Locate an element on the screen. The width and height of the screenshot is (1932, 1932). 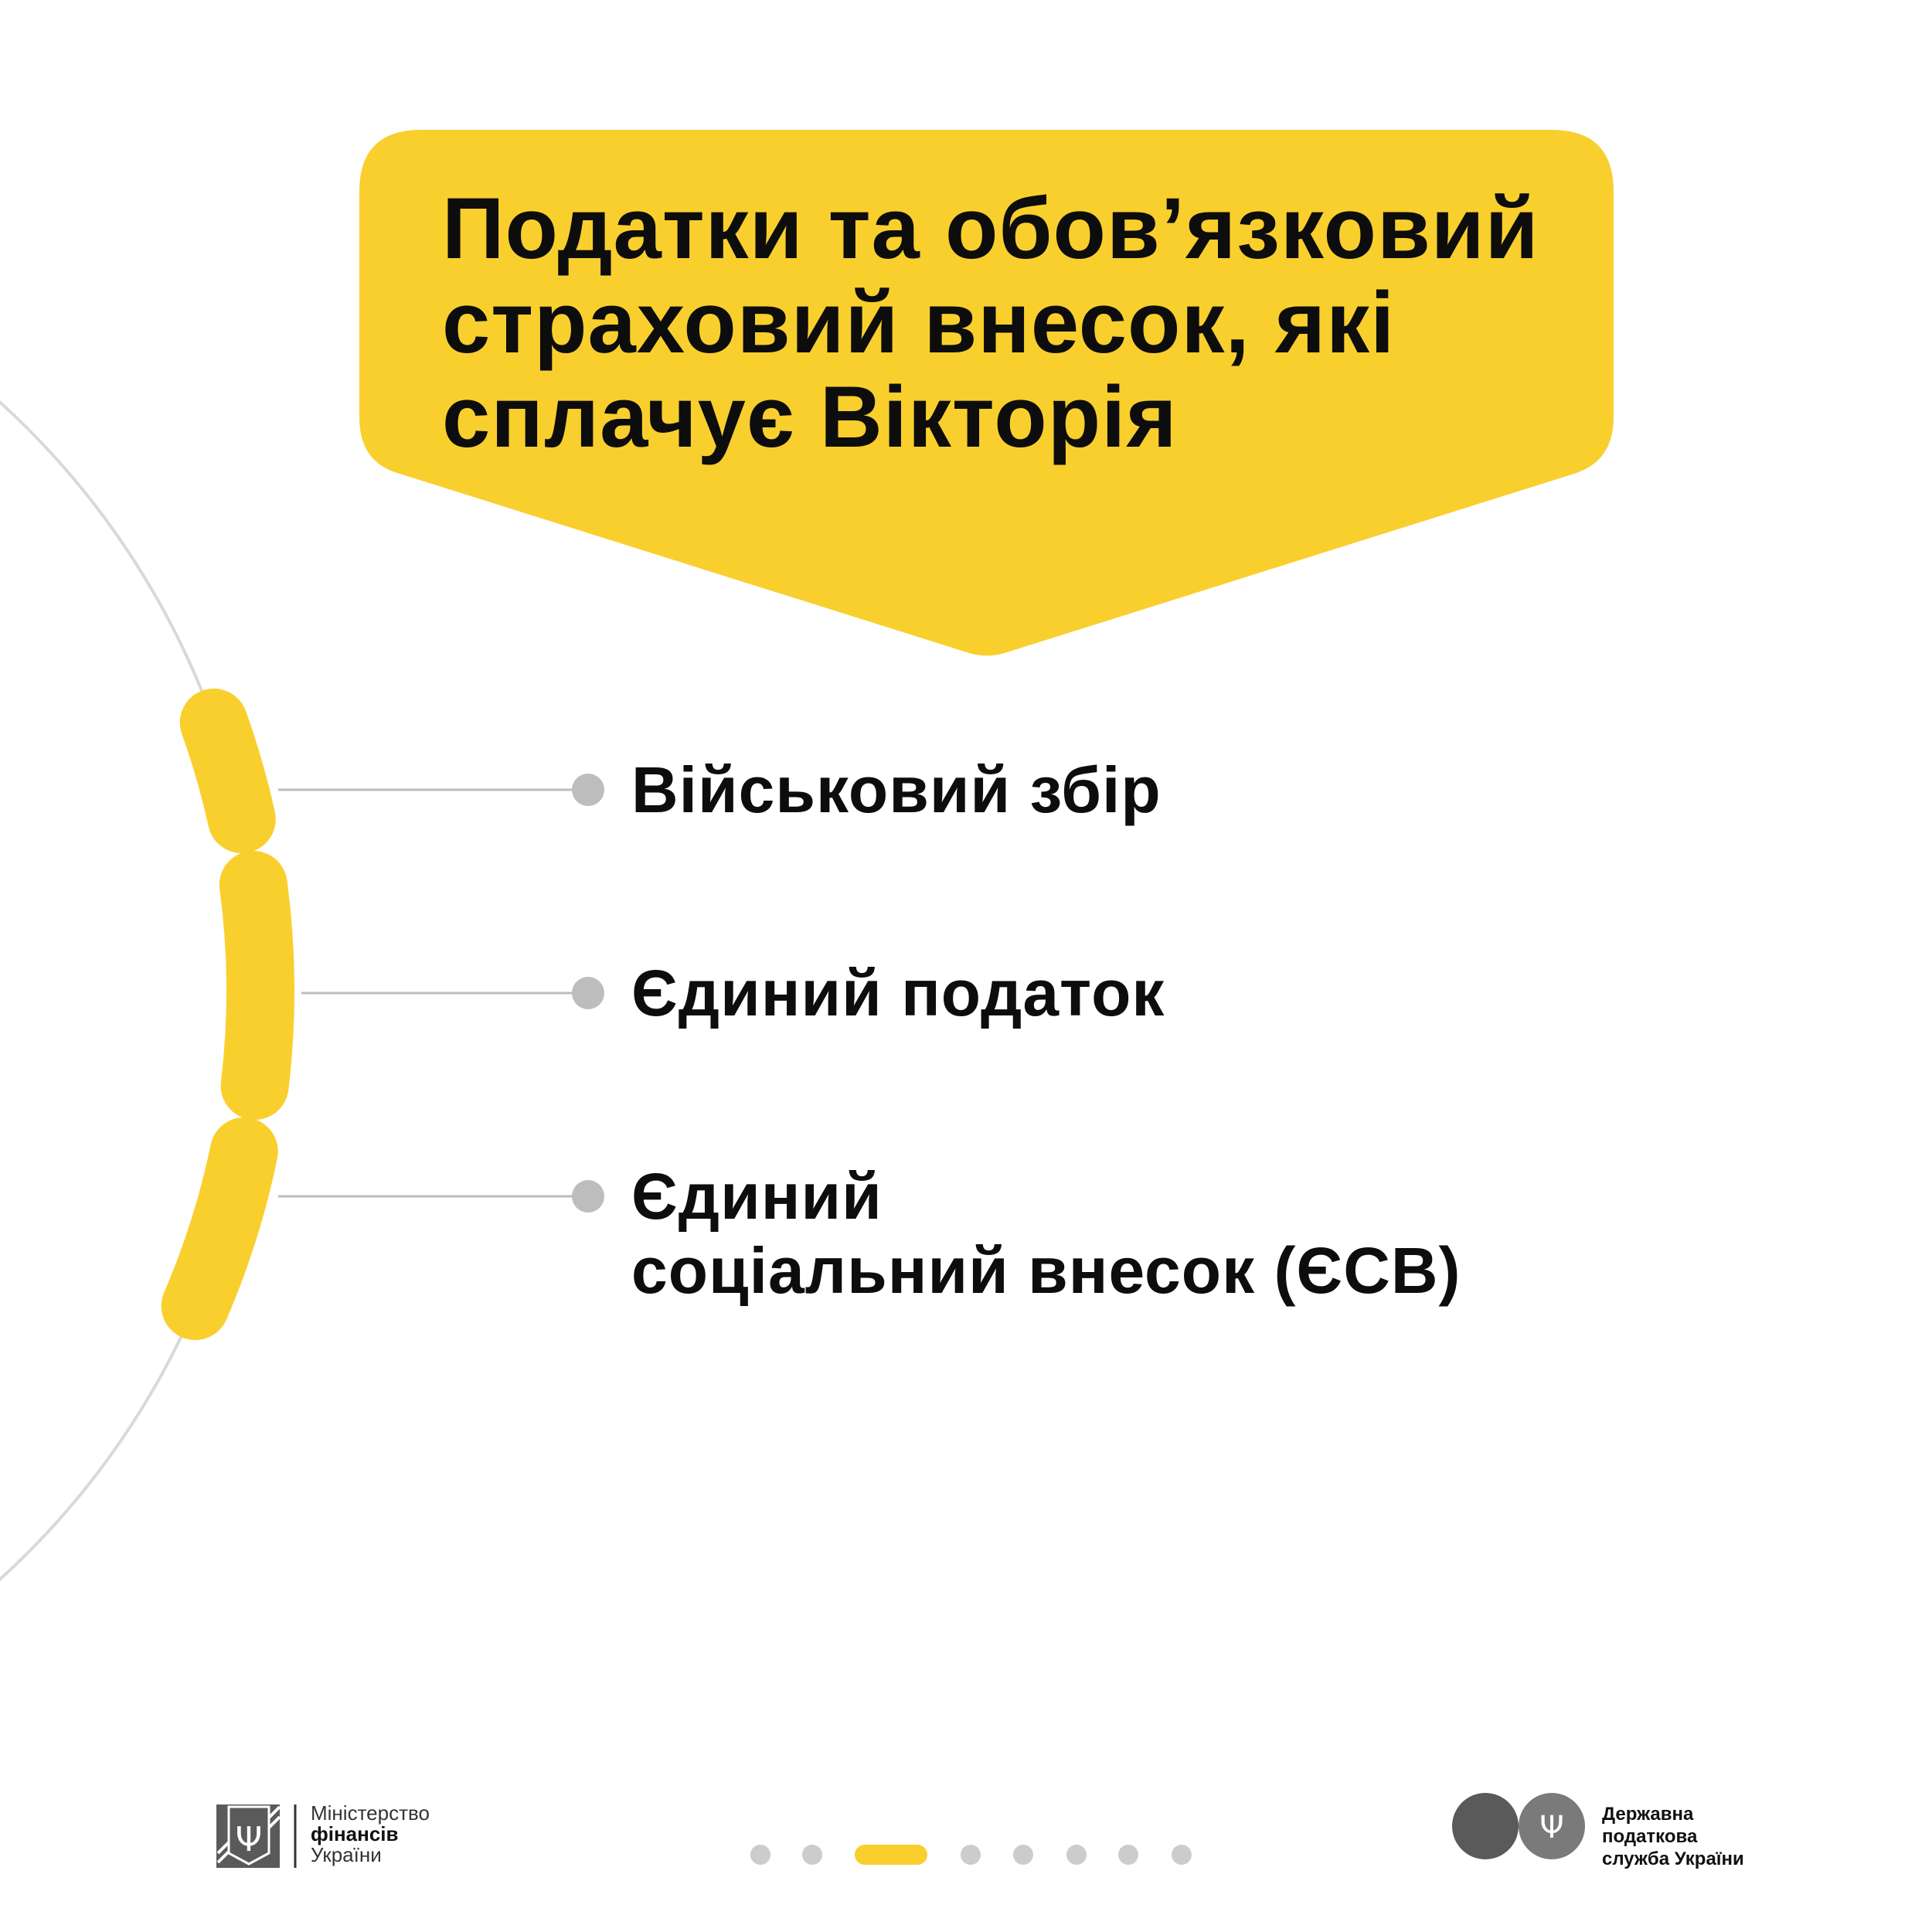
list-item-single-tax: Єдиний податок is located at coordinates (898, 993).